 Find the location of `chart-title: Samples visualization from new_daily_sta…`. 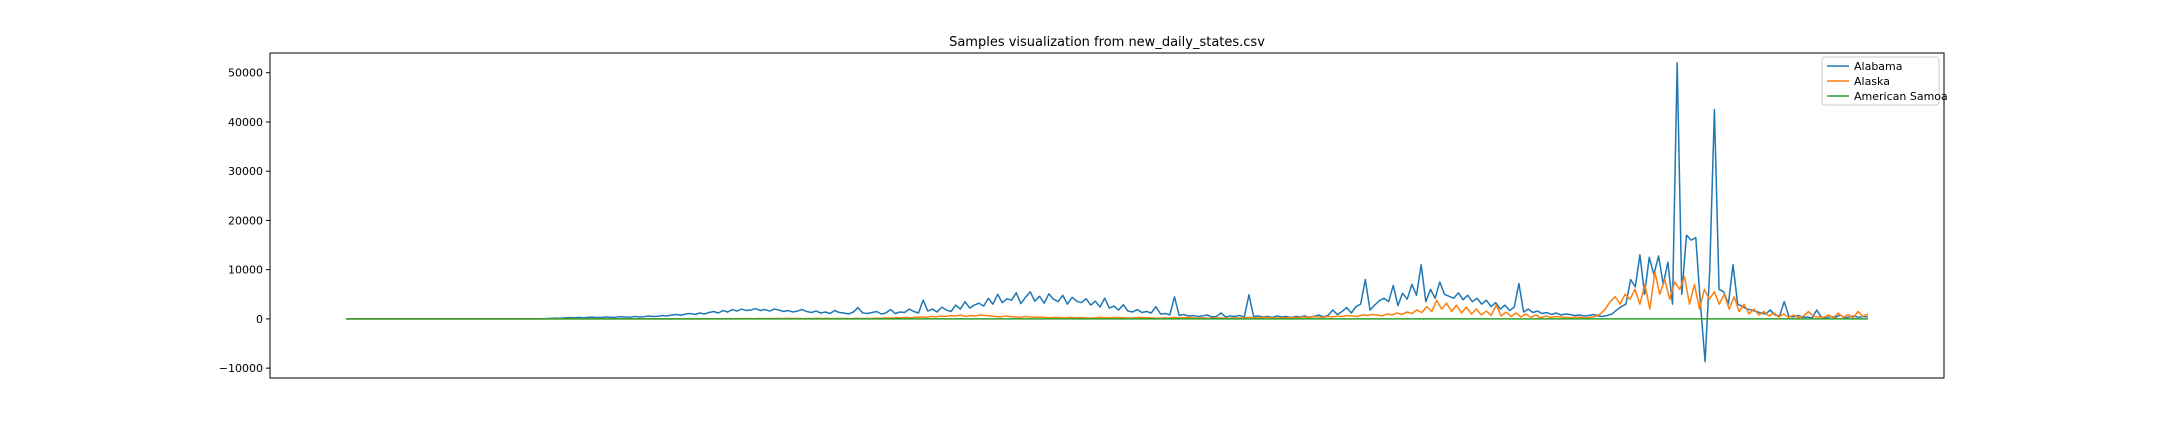

chart-title: Samples visualization from new_daily_sta… is located at coordinates (1107, 42).